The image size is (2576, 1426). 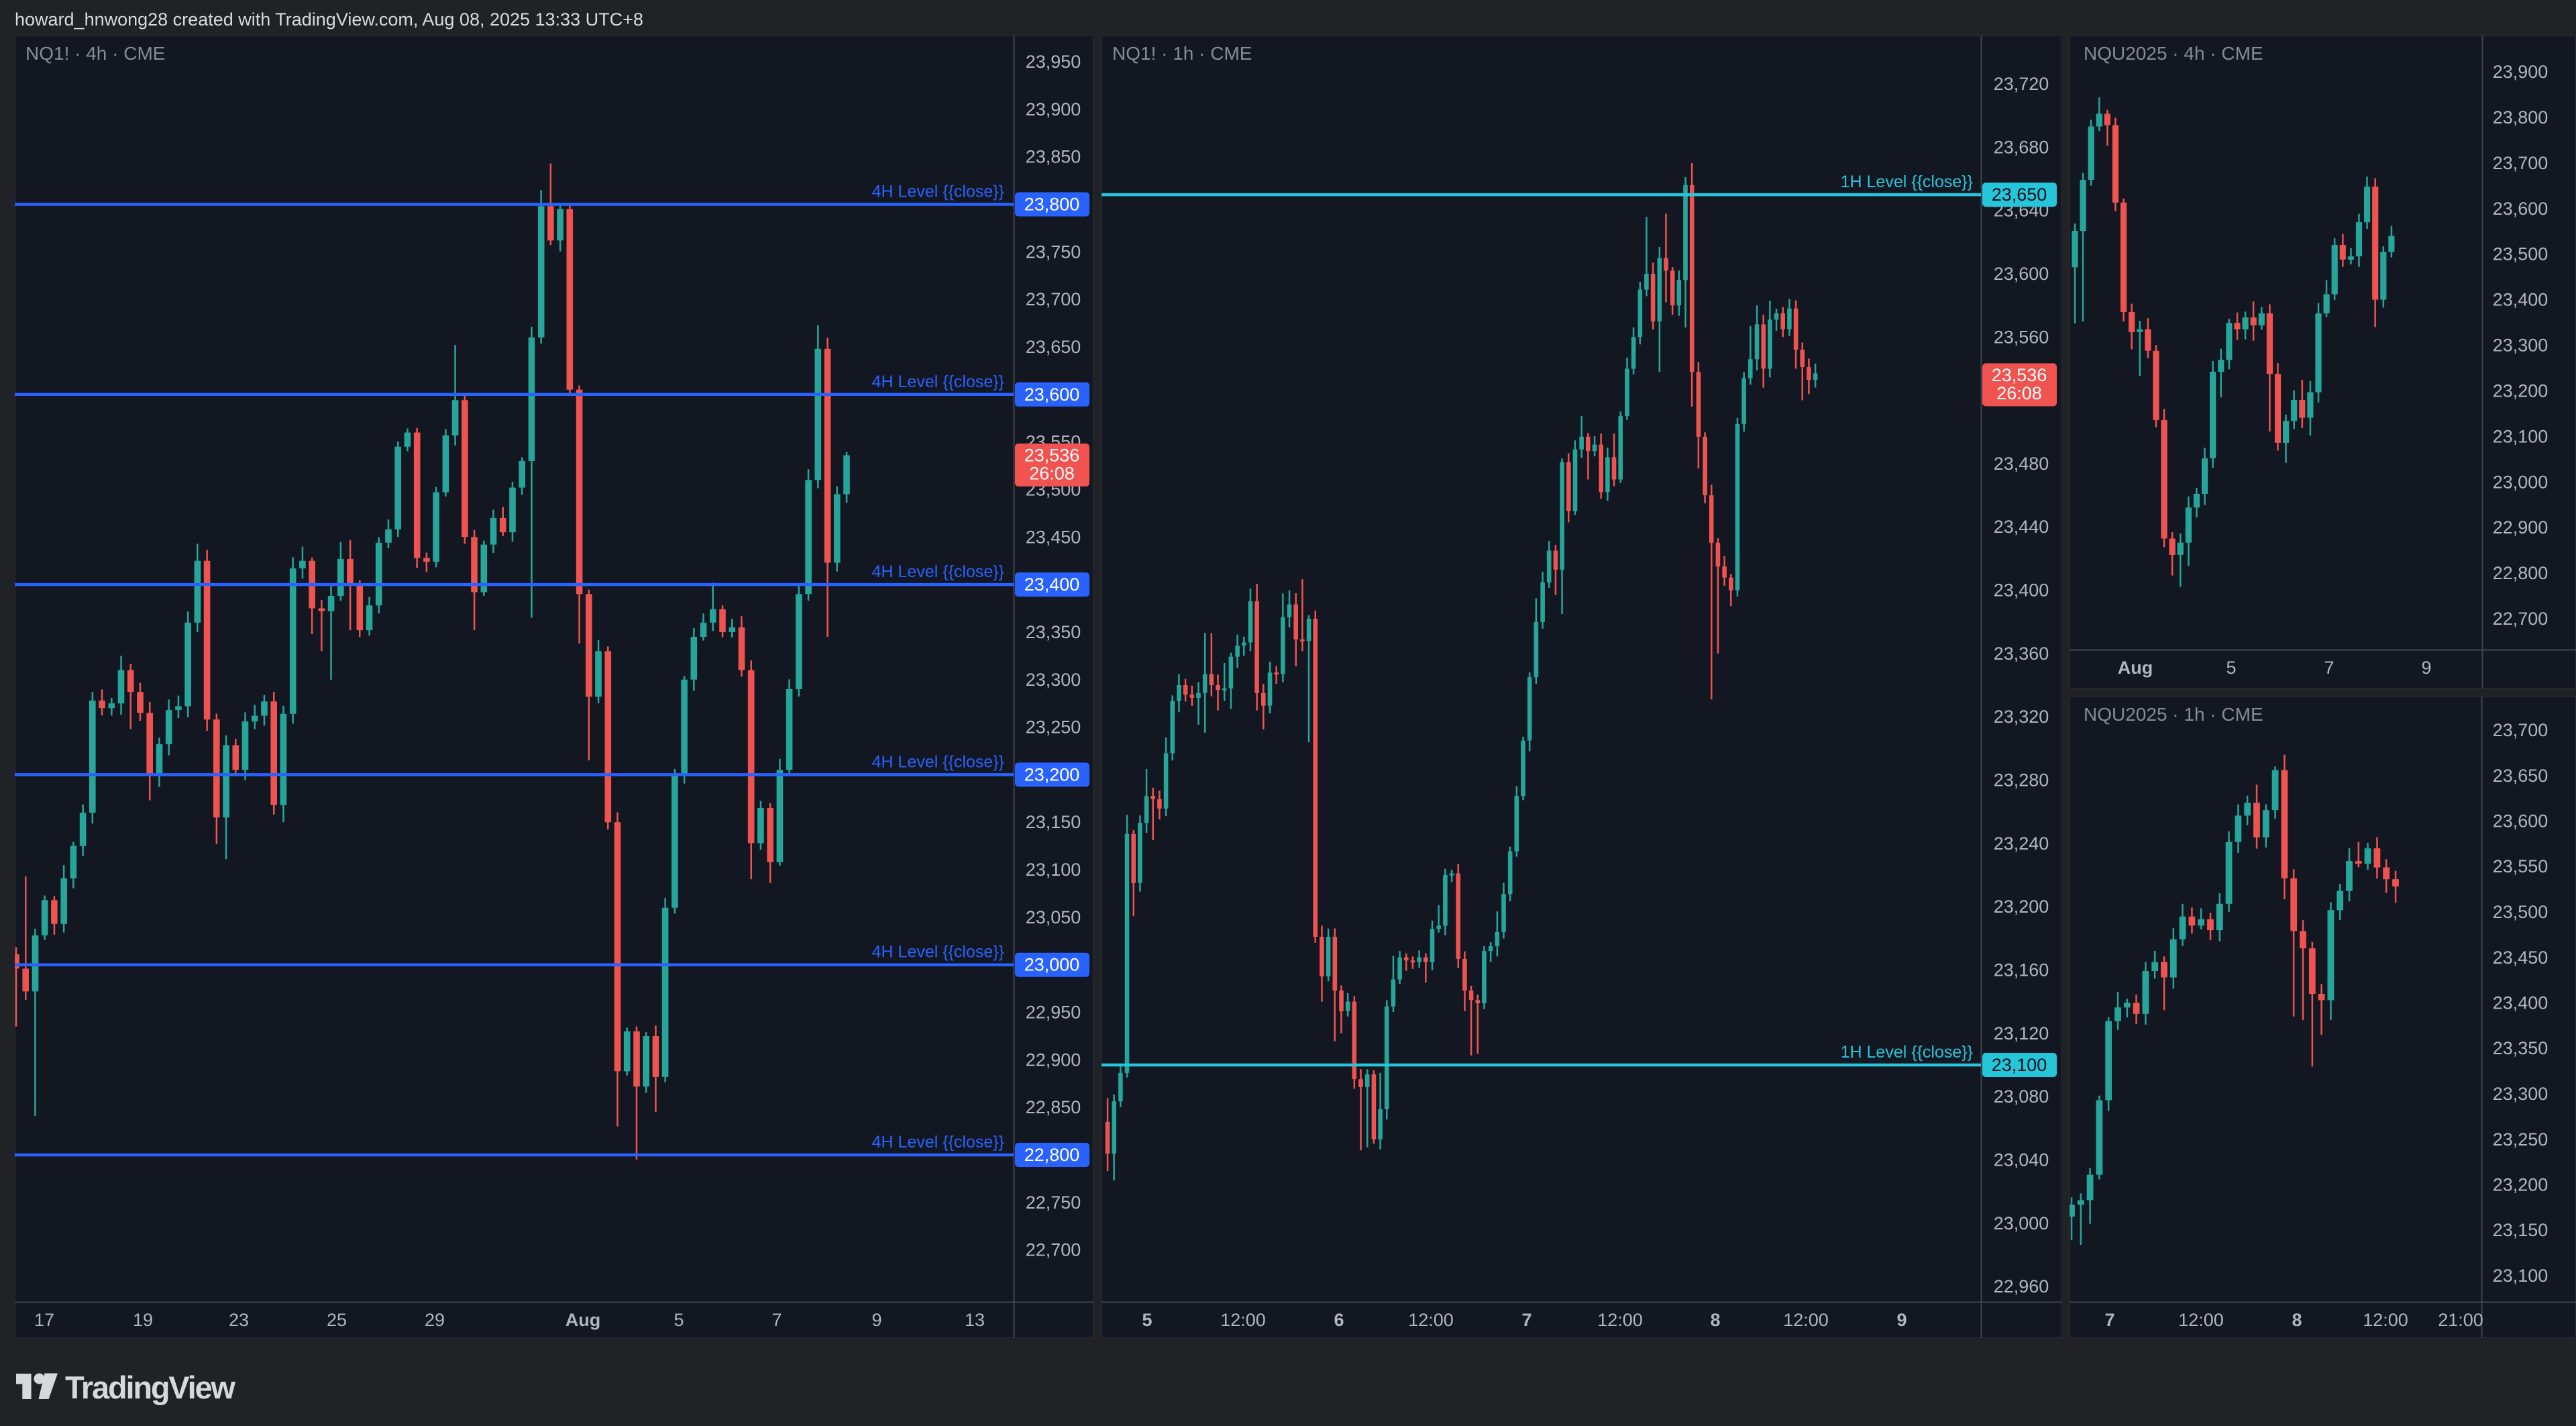 What do you see at coordinates (975, 1320) in the screenshot?
I see `svg-text: 13` at bounding box center [975, 1320].